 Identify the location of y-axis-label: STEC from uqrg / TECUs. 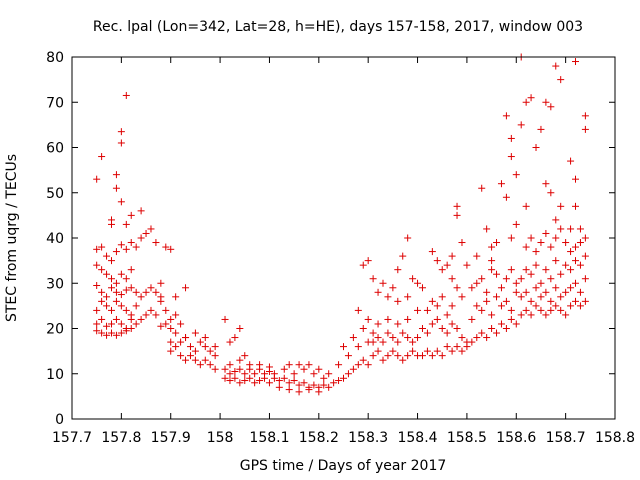
(12, 238).